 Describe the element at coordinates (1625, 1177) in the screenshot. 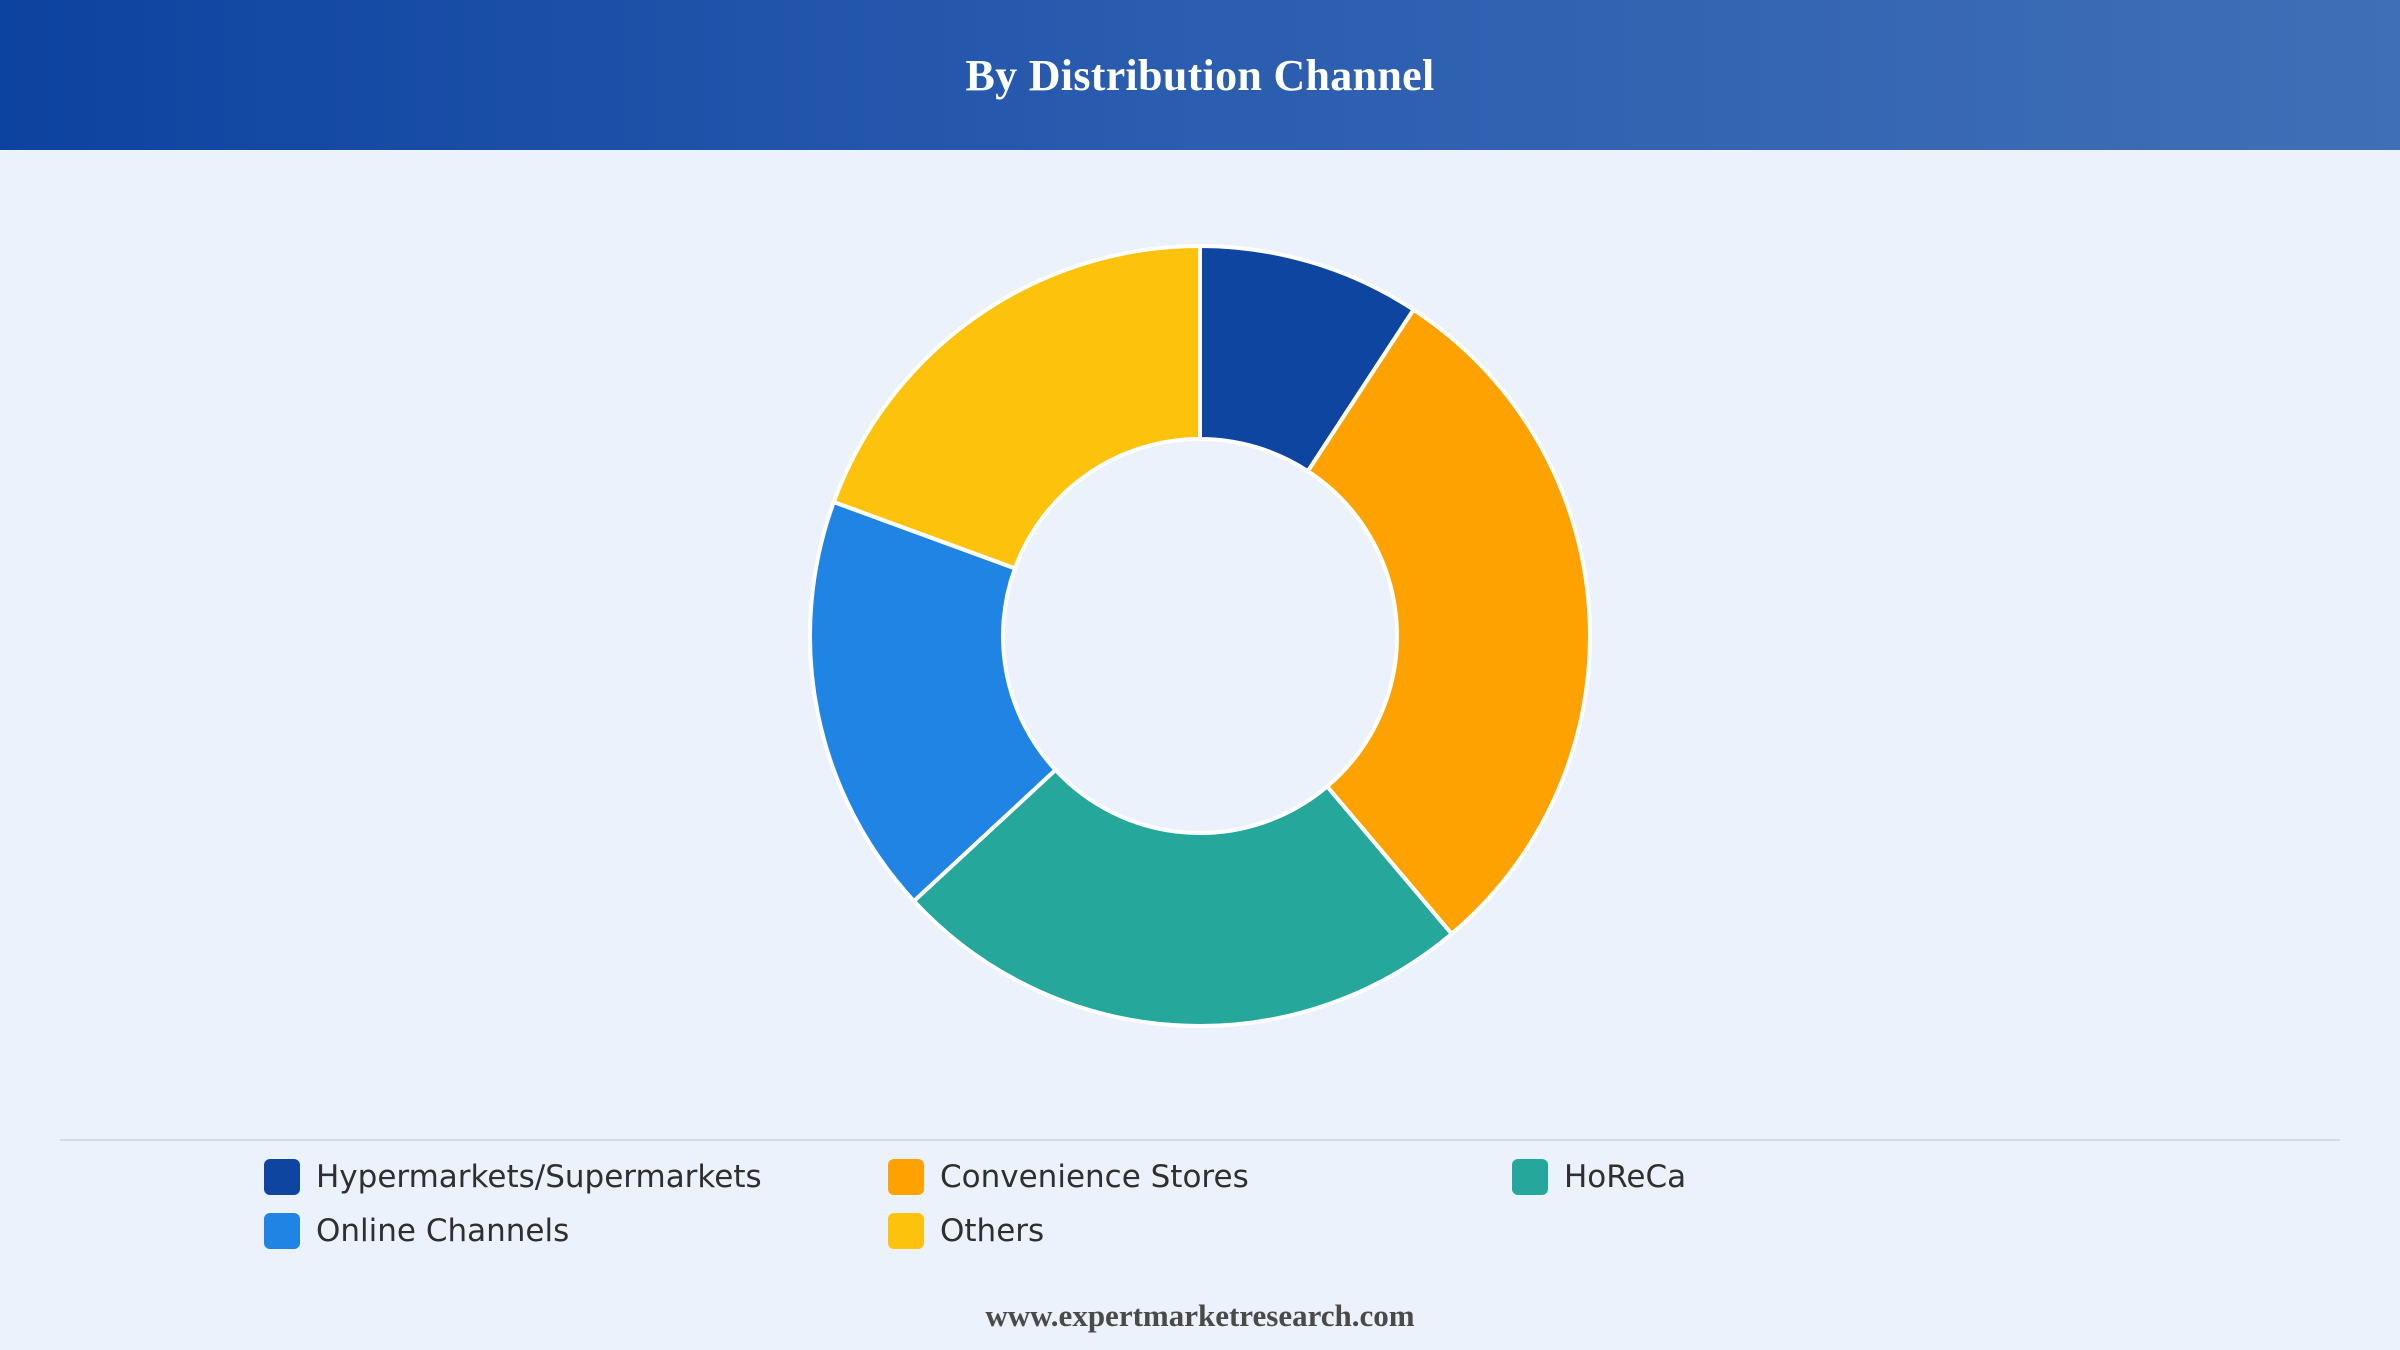

I see `legend-label: HoReCa` at that location.